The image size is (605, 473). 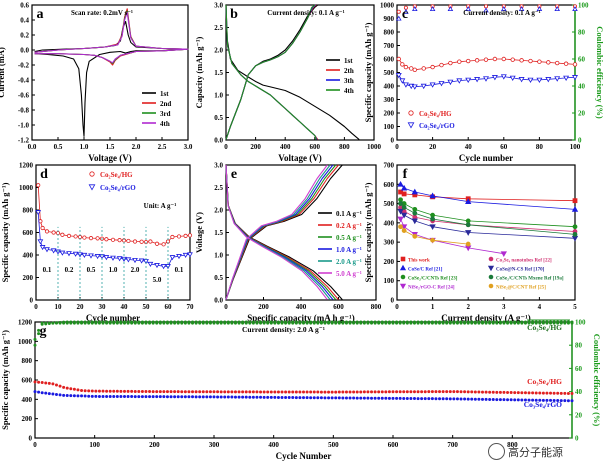 I want to click on x-tick-label: 200, so click(x=255, y=147).